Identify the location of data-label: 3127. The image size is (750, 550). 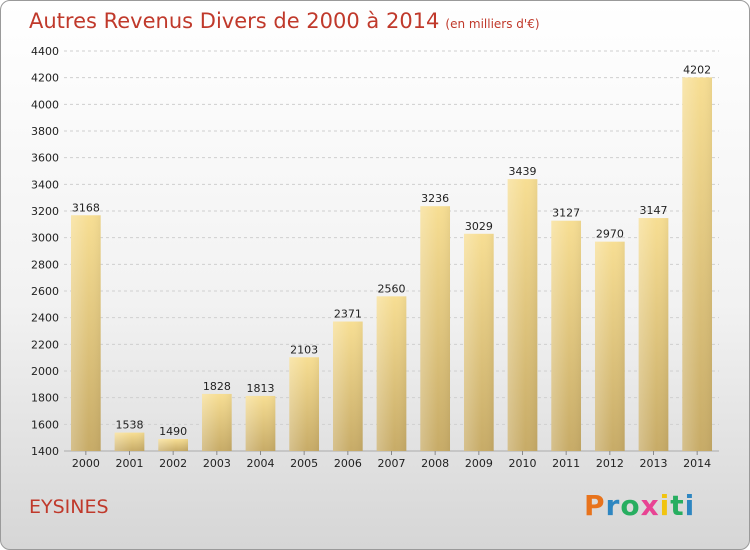
(566, 213).